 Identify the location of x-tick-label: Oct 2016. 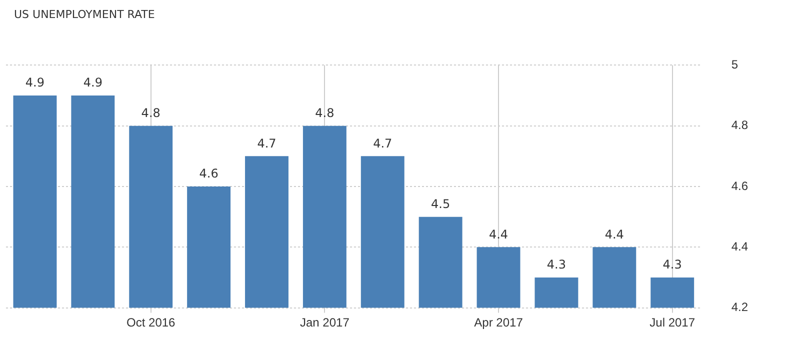
(151, 322).